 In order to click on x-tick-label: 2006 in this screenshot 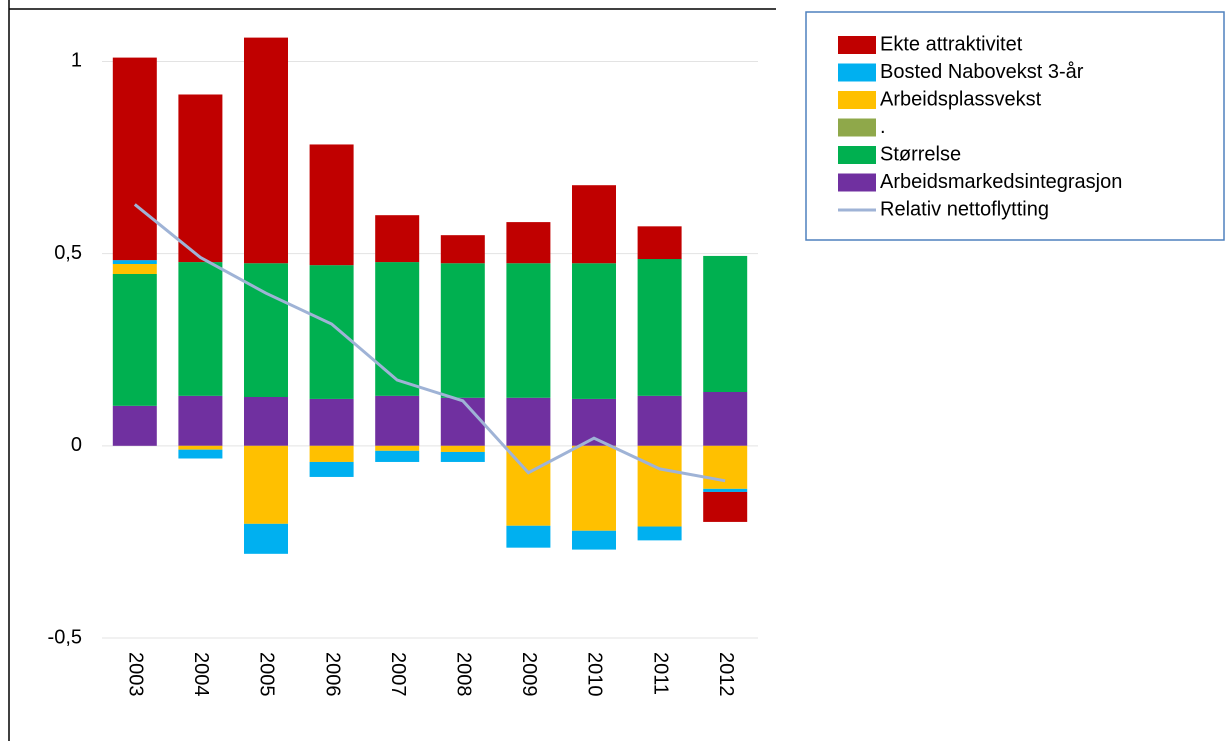, I will do `click(332, 674)`.